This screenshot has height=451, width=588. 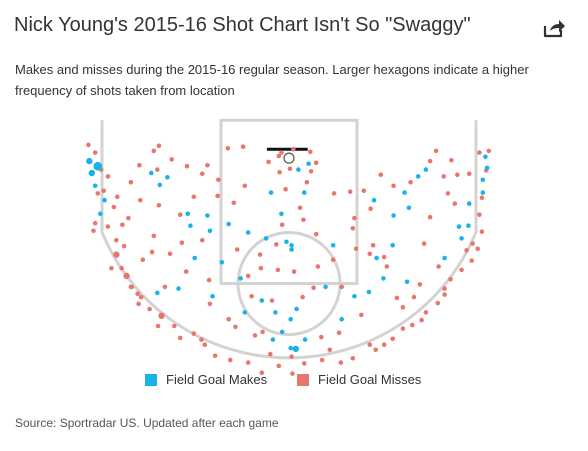 I want to click on legend: Field Goal Makes Field Goal Misses, so click(x=294, y=382).